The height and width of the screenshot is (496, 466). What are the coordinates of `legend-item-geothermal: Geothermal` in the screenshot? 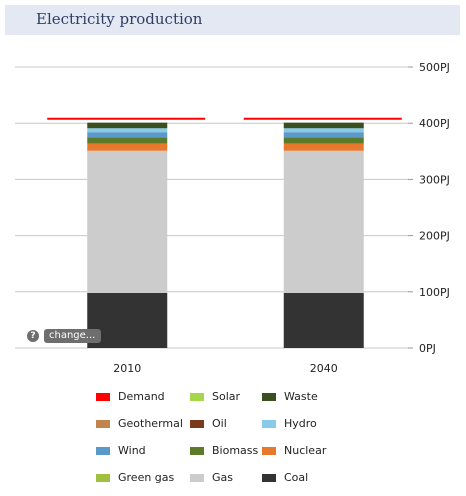 It's located at (139, 423).